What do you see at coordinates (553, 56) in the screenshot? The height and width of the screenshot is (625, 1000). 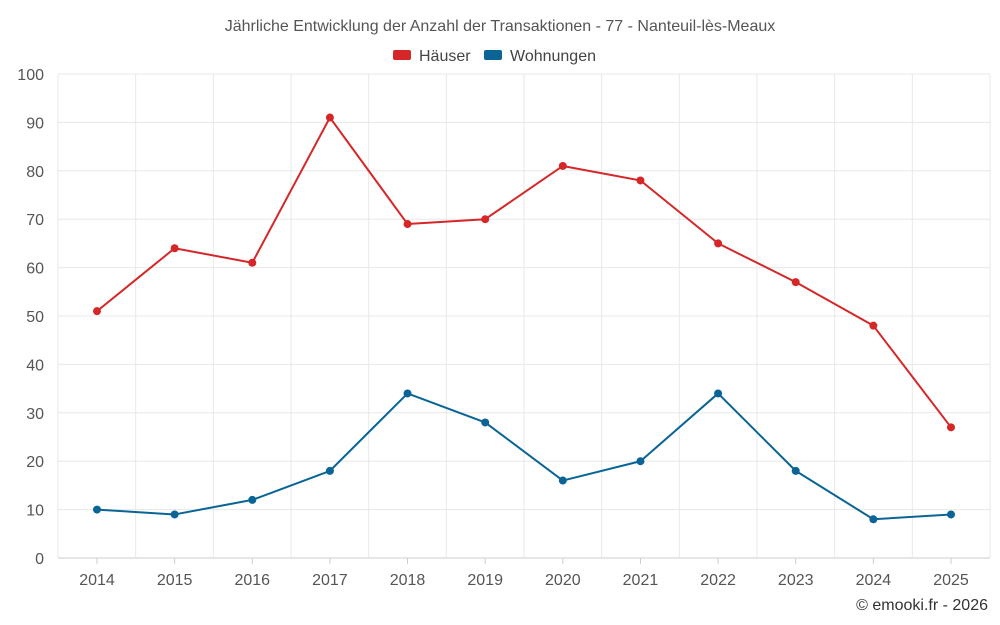 I see `legend-label-wohnungen: Wohnungen` at bounding box center [553, 56].